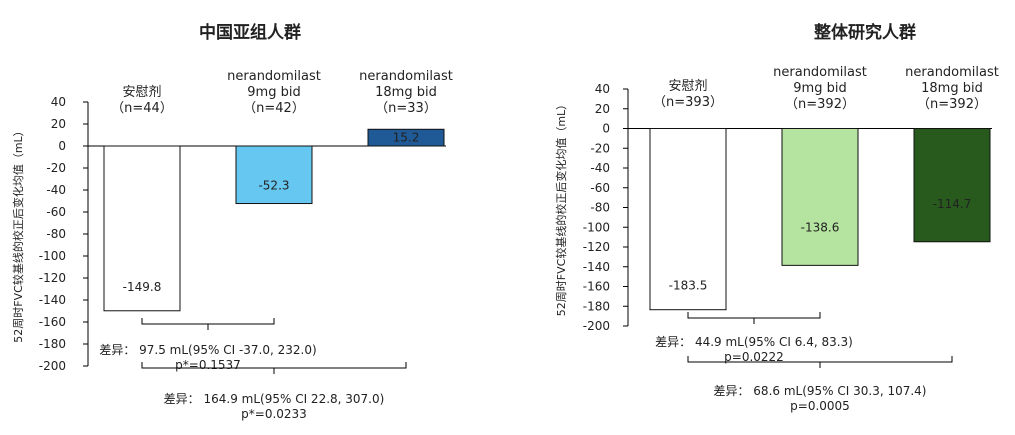 The width and height of the screenshot is (1015, 435). I want to click on data-label: -138.6, so click(820, 227).